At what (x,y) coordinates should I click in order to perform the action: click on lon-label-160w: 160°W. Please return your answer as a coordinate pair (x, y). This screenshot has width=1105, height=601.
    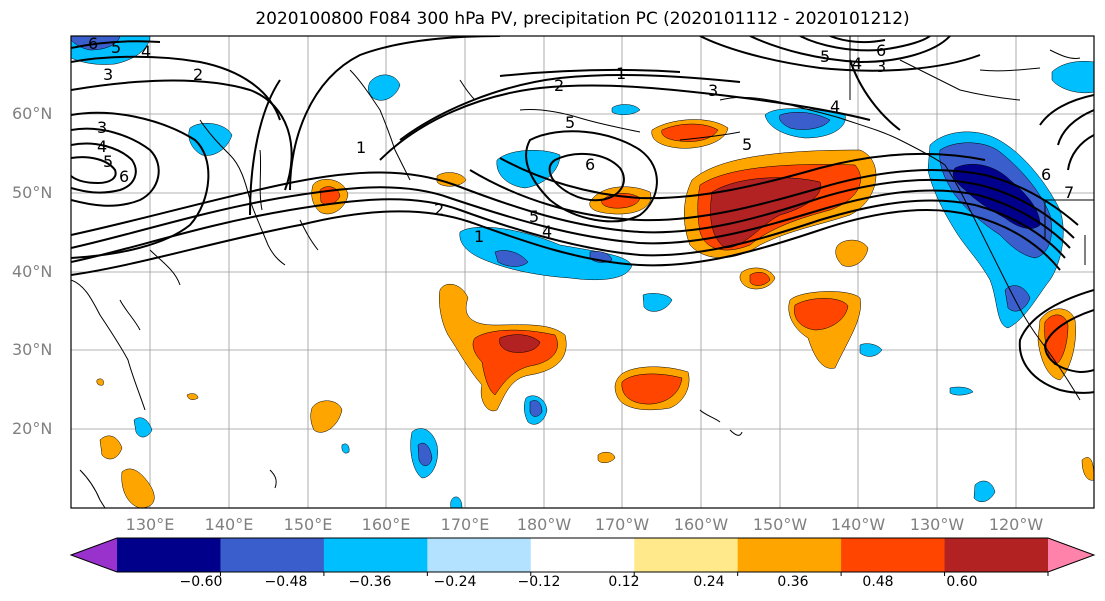
    Looking at the image, I should click on (701, 524).